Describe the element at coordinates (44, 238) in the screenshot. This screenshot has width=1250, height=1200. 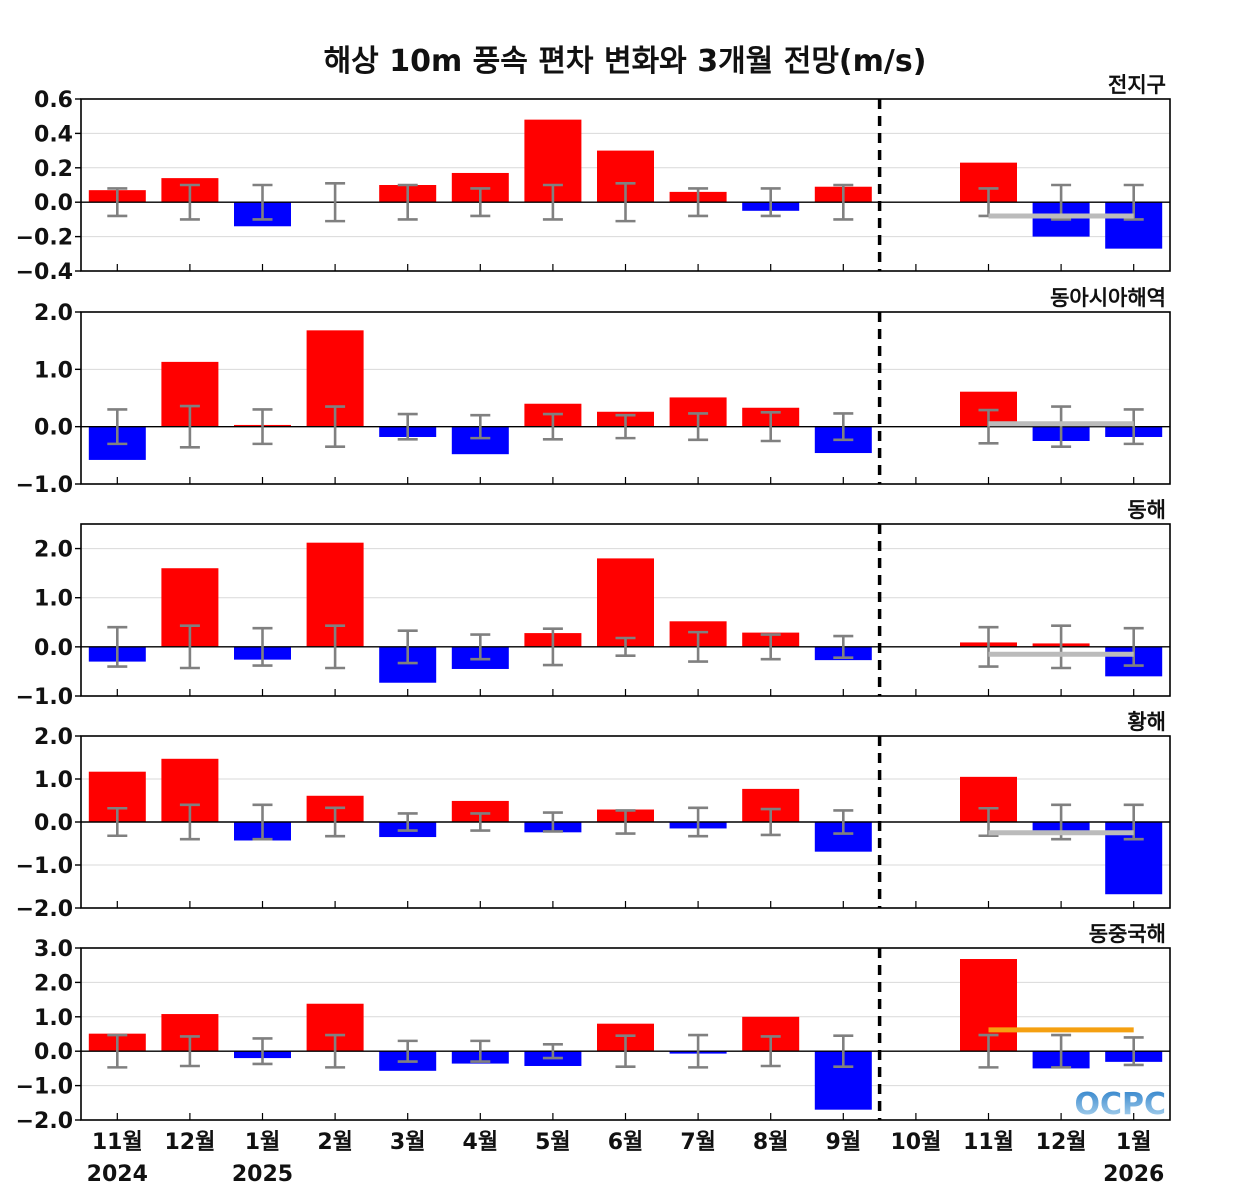
I see `y-tick-label: −0.2` at that location.